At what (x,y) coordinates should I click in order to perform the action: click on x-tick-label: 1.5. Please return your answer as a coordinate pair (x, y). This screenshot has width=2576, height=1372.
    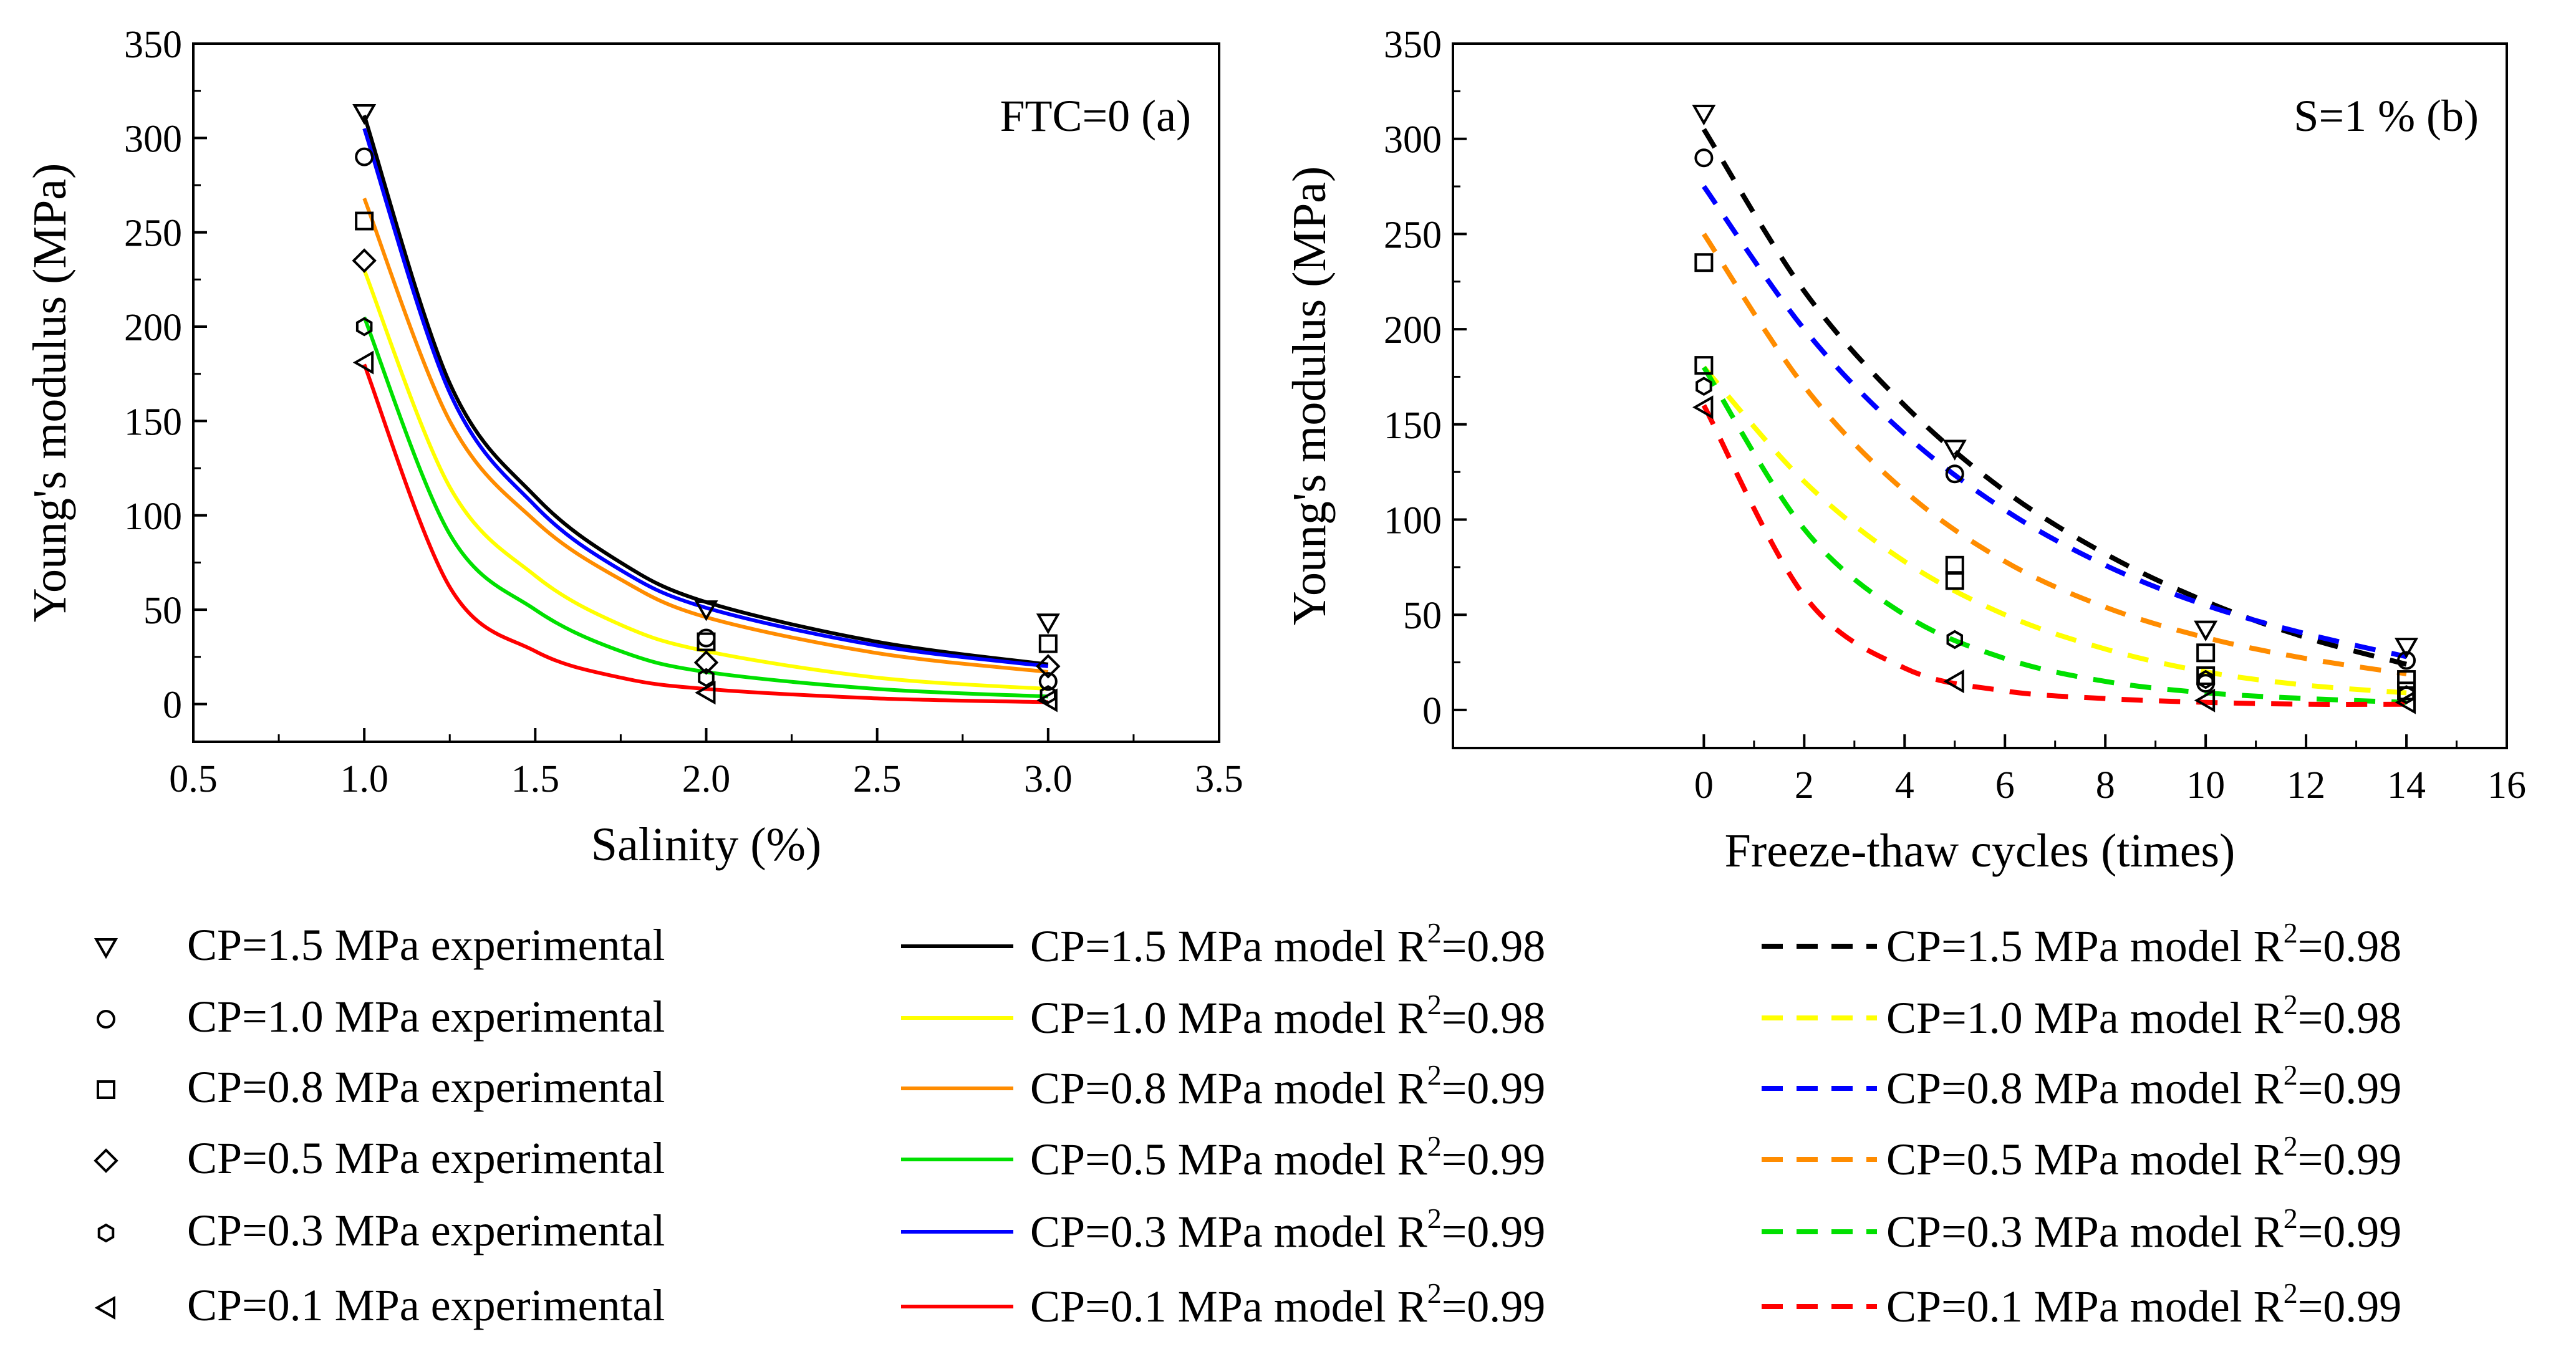
    Looking at the image, I should click on (535, 779).